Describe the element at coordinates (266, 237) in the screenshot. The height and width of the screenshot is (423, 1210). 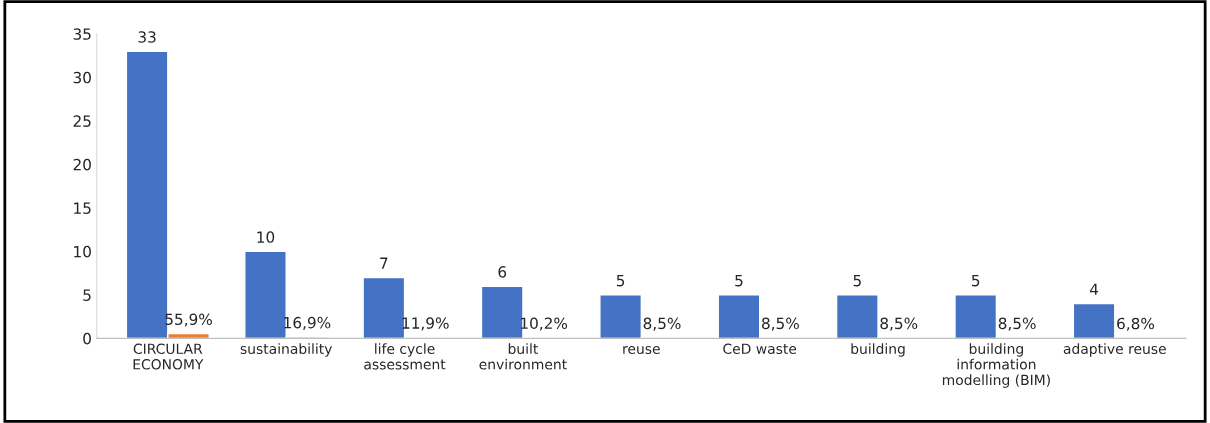
I see `data-label: 10` at that location.